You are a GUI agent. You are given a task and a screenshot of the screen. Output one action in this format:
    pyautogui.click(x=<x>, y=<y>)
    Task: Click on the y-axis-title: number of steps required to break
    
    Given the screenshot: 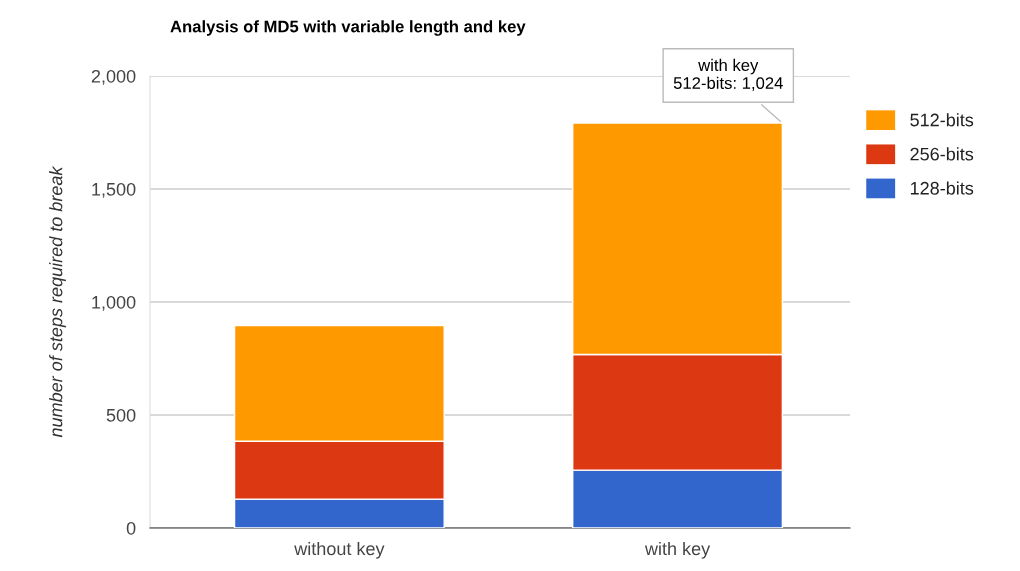 What is the action you would take?
    pyautogui.click(x=57, y=301)
    